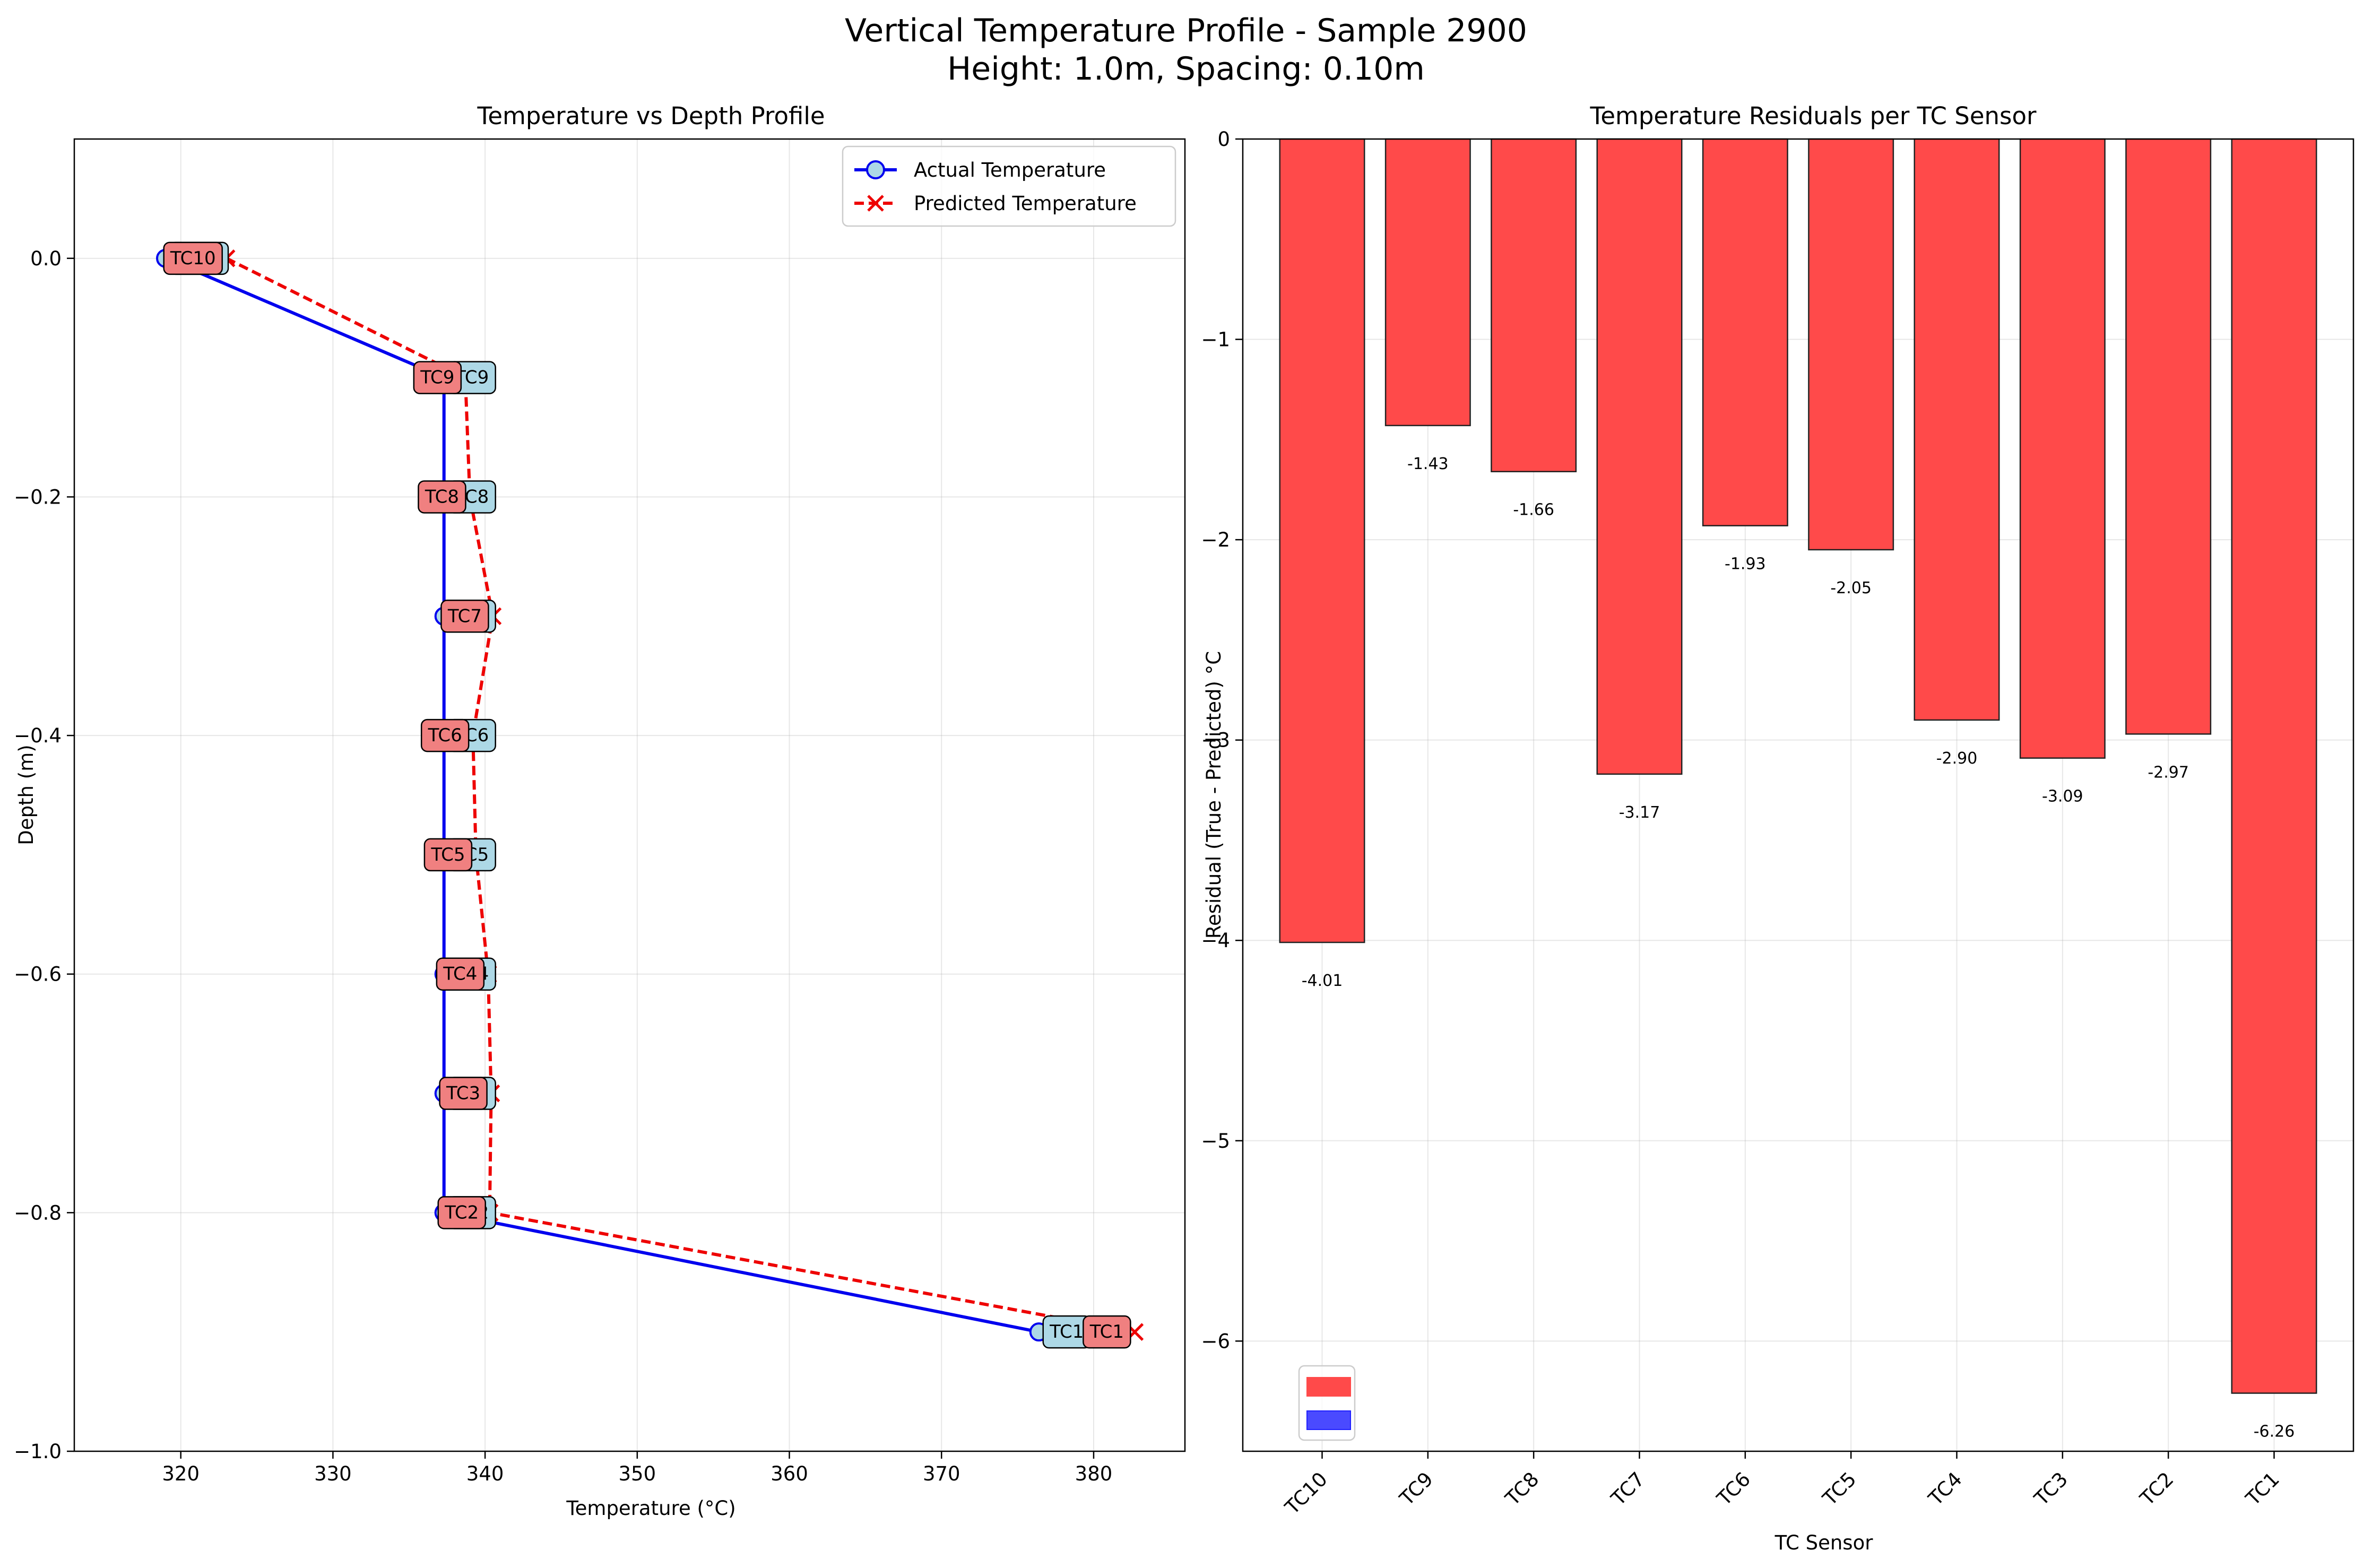 This screenshot has width=2372, height=1568. Describe the element at coordinates (1215, 1141) in the screenshot. I see `right-y-tick-label: −5` at that location.